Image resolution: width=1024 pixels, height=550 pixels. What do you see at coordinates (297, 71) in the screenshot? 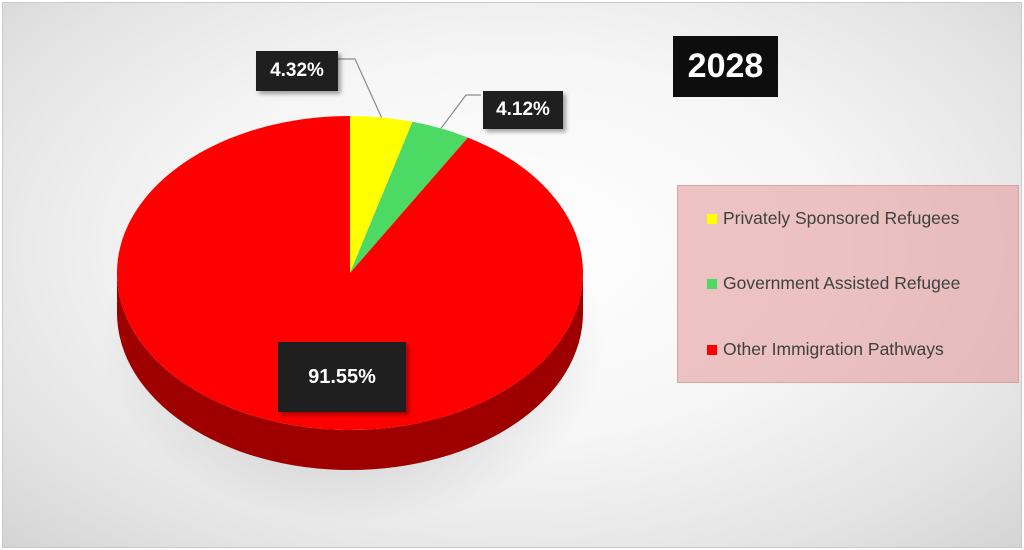
I see `data-label-privately-sponsored: 4.32%` at bounding box center [297, 71].